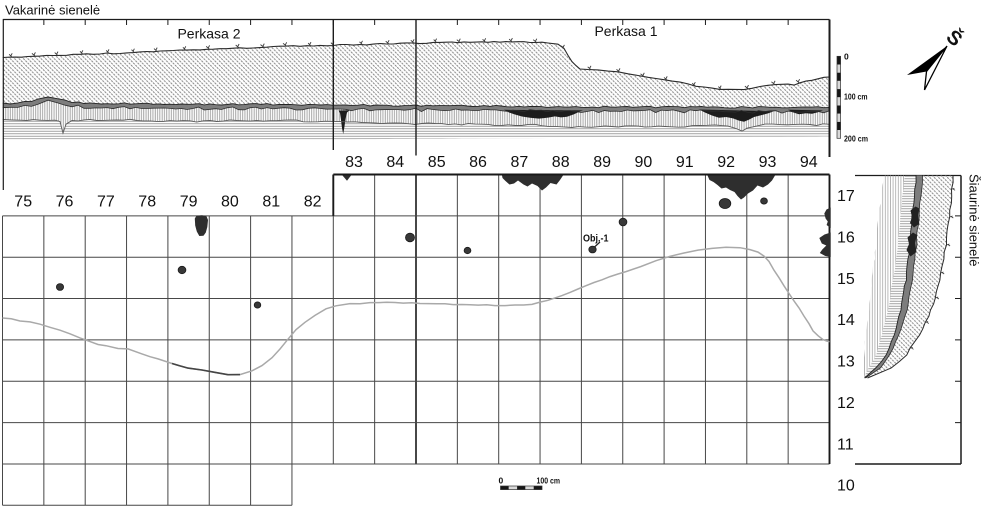 The image size is (984, 510). What do you see at coordinates (846, 320) in the screenshot?
I see `svg-text: 14` at bounding box center [846, 320].